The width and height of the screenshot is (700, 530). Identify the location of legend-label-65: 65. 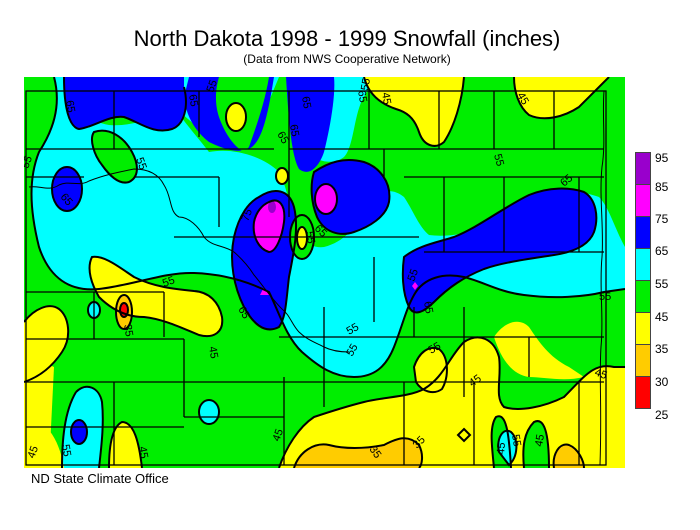
(662, 251).